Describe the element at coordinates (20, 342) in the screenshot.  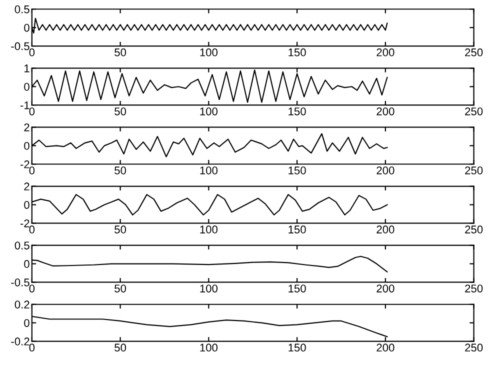
I see `y-tick-label: -0.2` at that location.